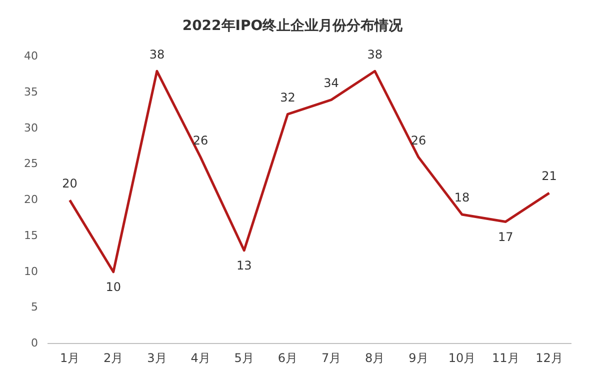 Image resolution: width=599 pixels, height=386 pixels. I want to click on x-tick-label: 8月, so click(375, 357).